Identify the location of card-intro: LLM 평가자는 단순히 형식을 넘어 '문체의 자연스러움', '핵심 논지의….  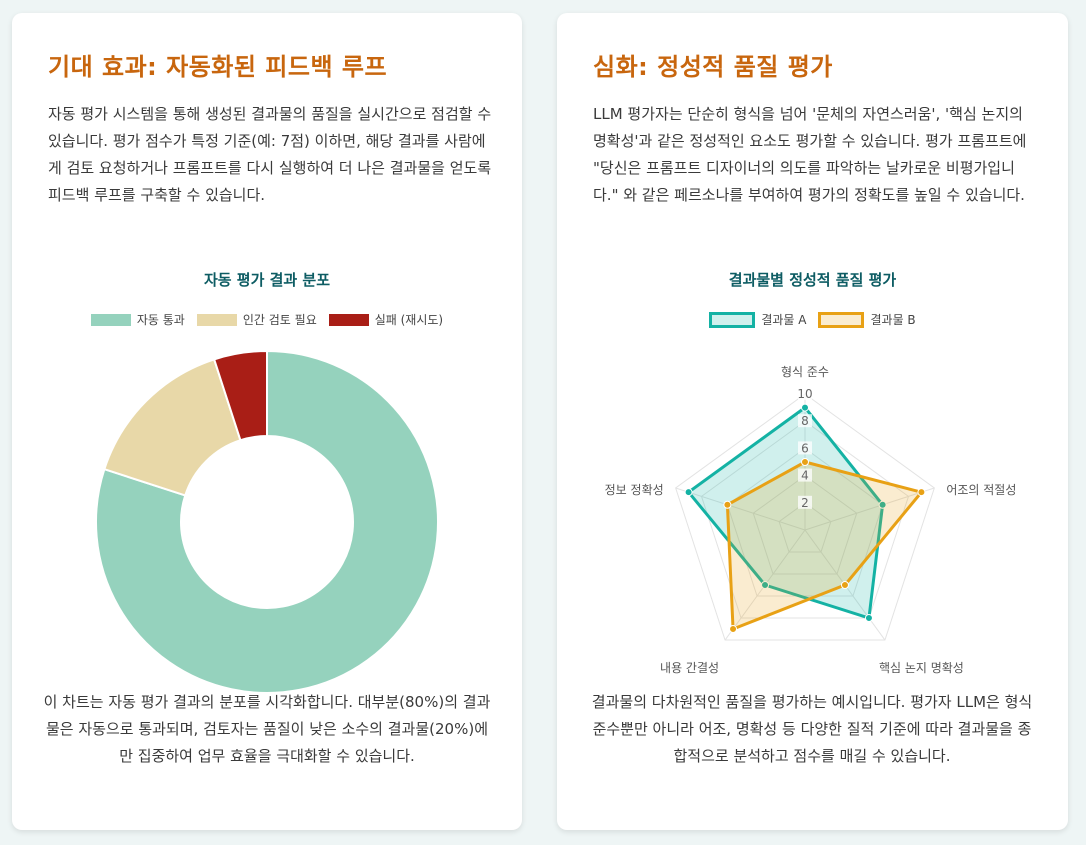
(810, 154).